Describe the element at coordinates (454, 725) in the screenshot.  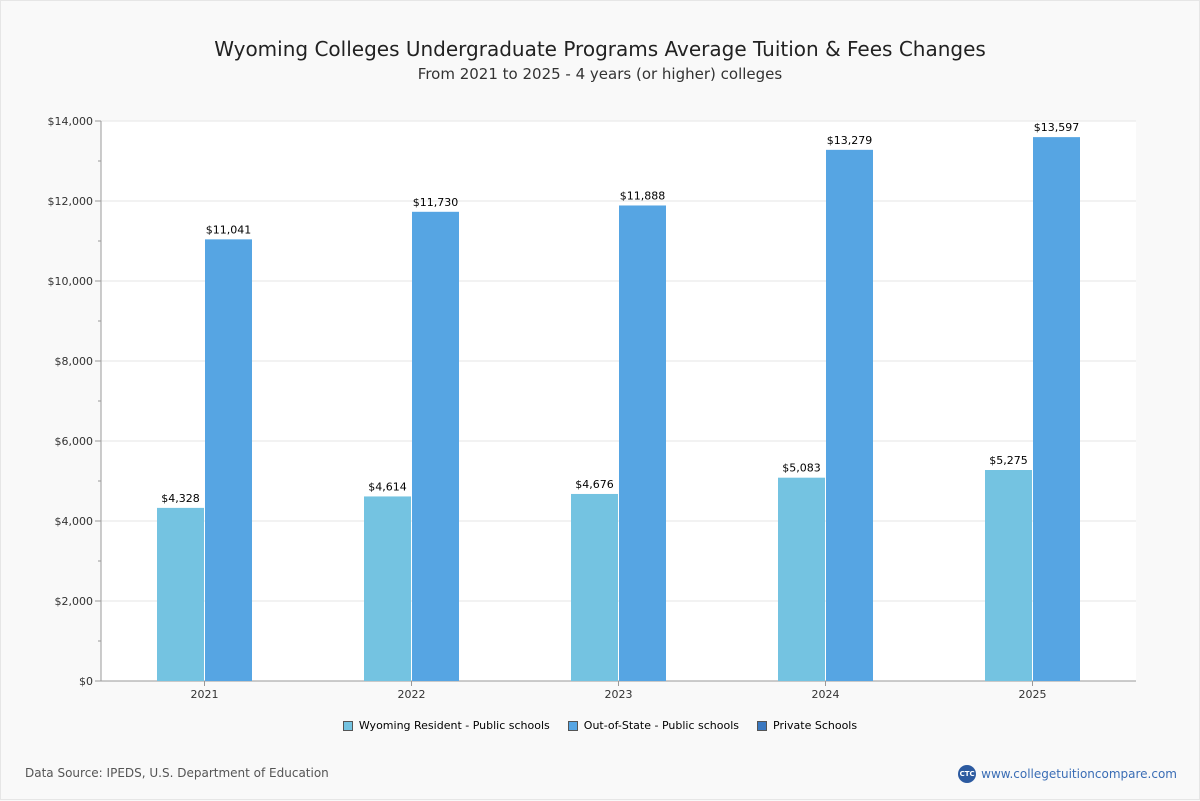
I see `legend-label-resident: Wyoming Resident - Public schools` at that location.